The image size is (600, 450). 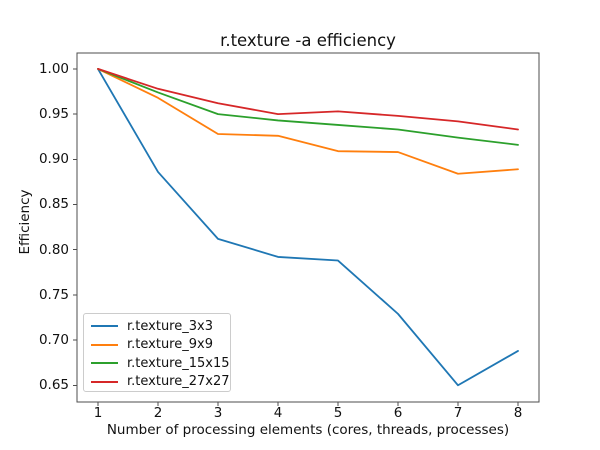 What do you see at coordinates (178, 363) in the screenshot?
I see `legend-label: r.texture_15x15` at bounding box center [178, 363].